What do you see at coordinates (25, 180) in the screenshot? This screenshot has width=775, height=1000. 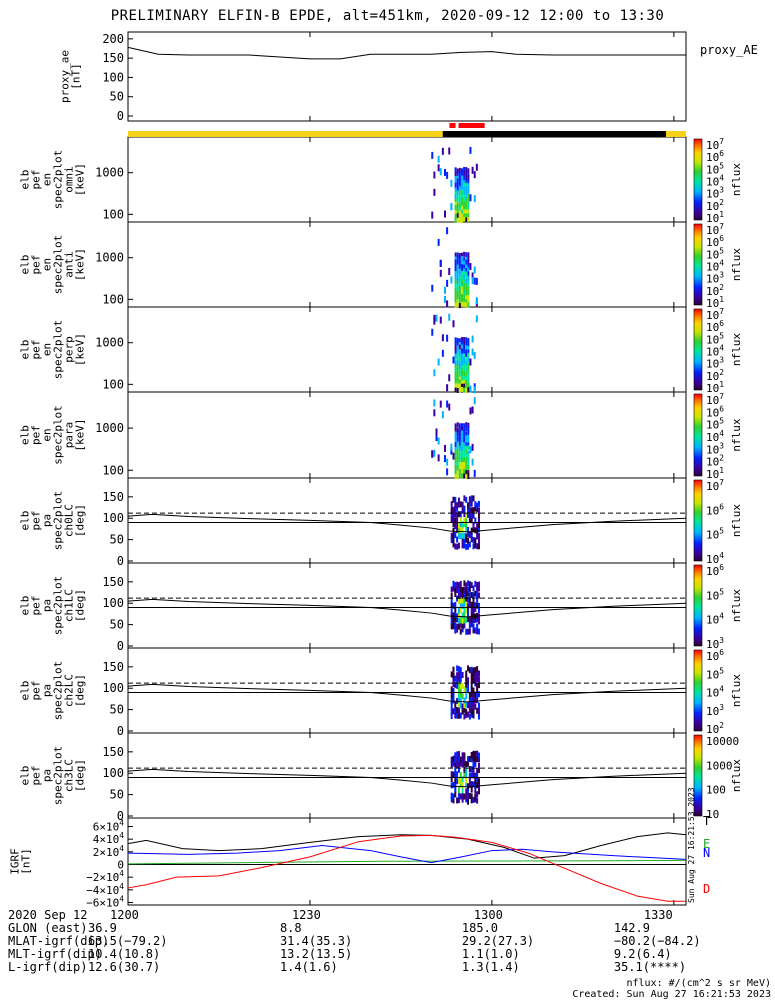 I see `axis-label-line: elb` at bounding box center [25, 180].